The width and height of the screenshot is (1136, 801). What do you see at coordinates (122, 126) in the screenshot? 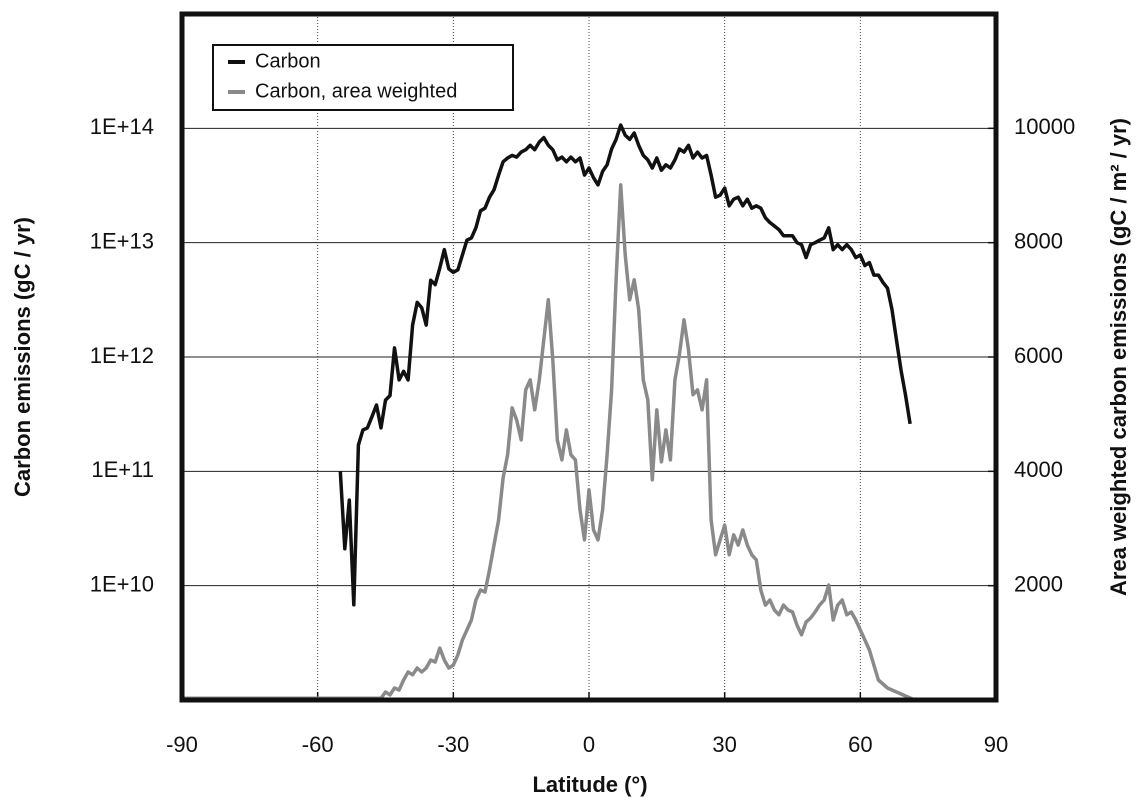
I see `y-tick-label: 1E+14` at bounding box center [122, 126].